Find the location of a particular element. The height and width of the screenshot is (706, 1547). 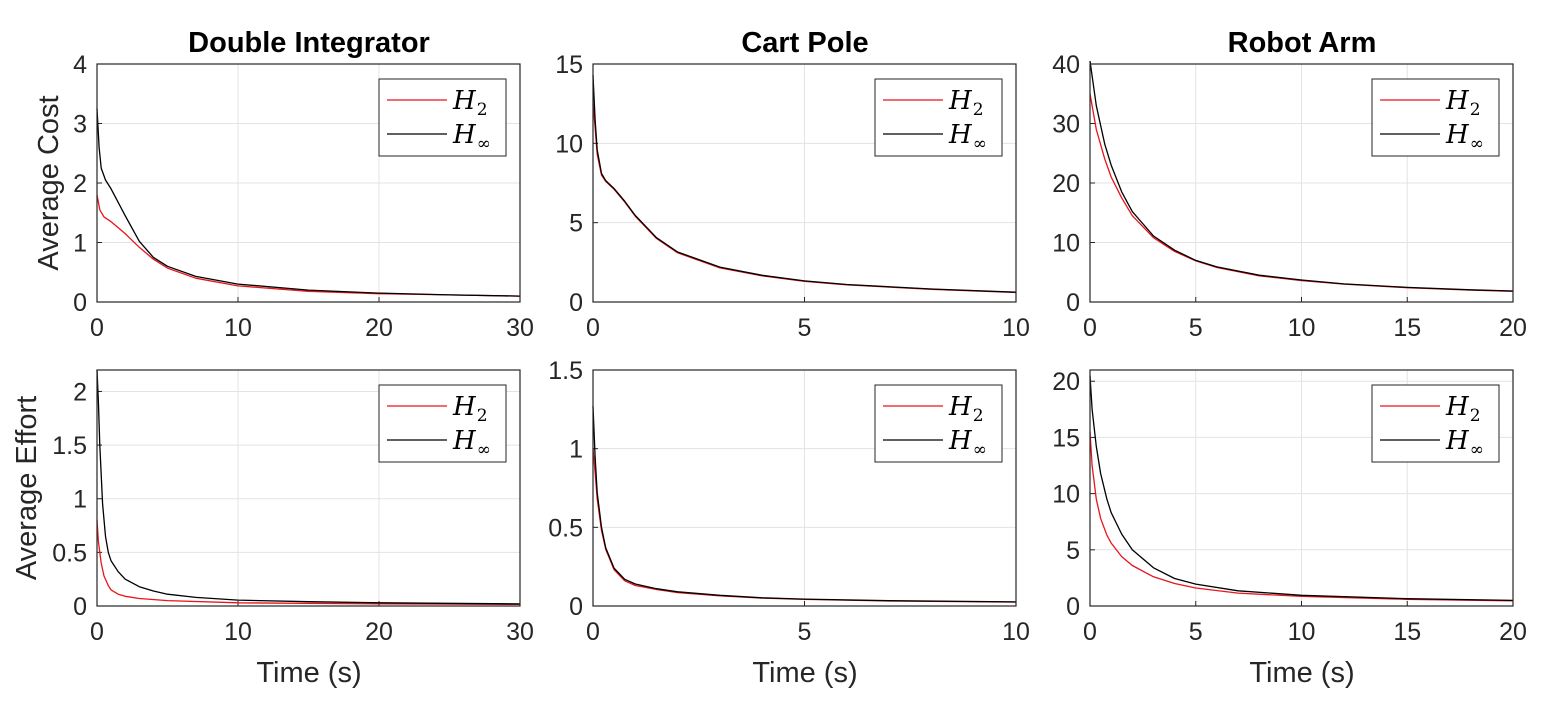

ylabel-average-cost: Average Cost is located at coordinates (49, 182).